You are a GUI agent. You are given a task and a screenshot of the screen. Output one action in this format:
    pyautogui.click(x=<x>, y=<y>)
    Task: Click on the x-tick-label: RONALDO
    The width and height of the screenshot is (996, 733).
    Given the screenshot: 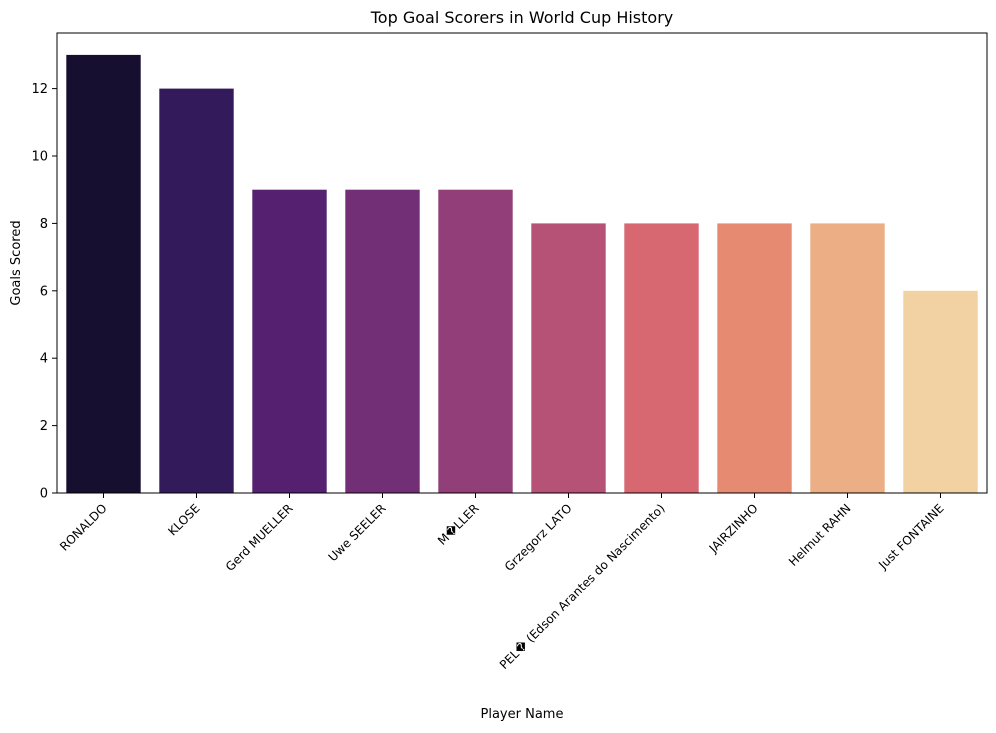 What is the action you would take?
    pyautogui.click(x=83, y=527)
    